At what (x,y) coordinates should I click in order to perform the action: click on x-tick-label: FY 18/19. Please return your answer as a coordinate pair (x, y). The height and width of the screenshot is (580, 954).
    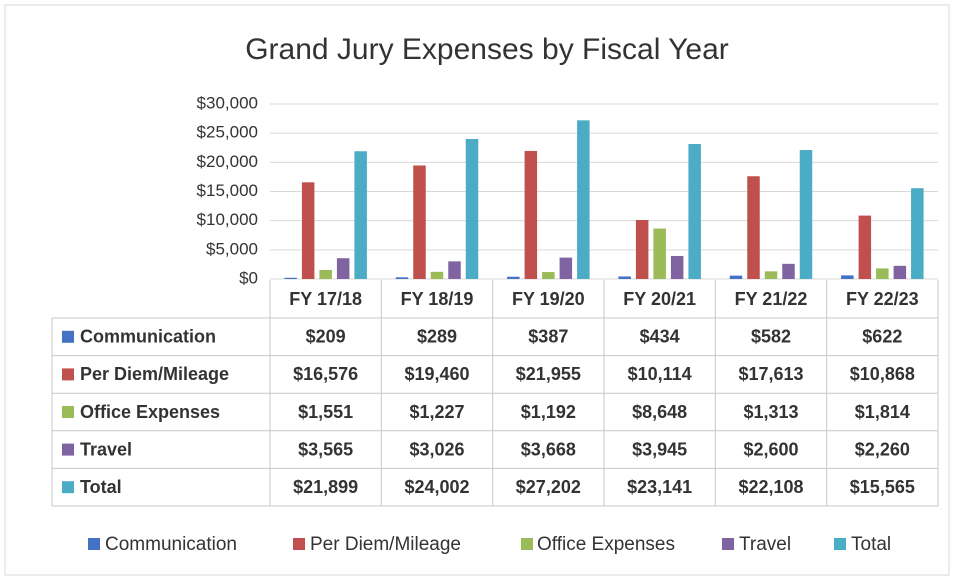
    Looking at the image, I should click on (437, 299).